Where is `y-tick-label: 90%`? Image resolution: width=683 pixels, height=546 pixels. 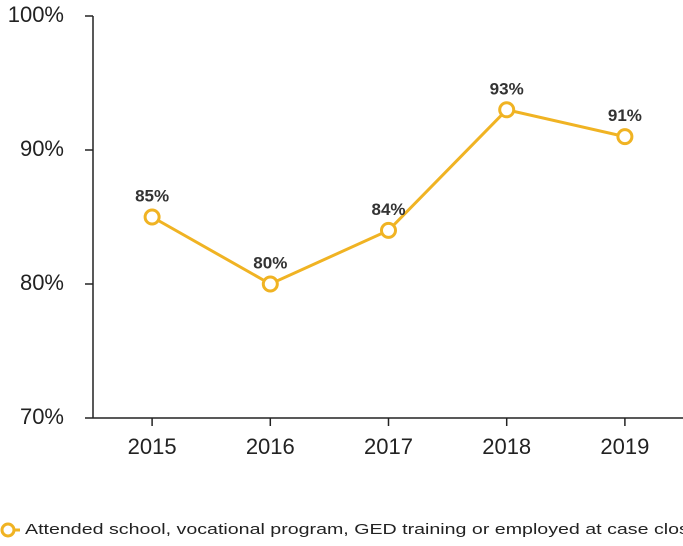 y-tick-label: 90% is located at coordinates (42, 148).